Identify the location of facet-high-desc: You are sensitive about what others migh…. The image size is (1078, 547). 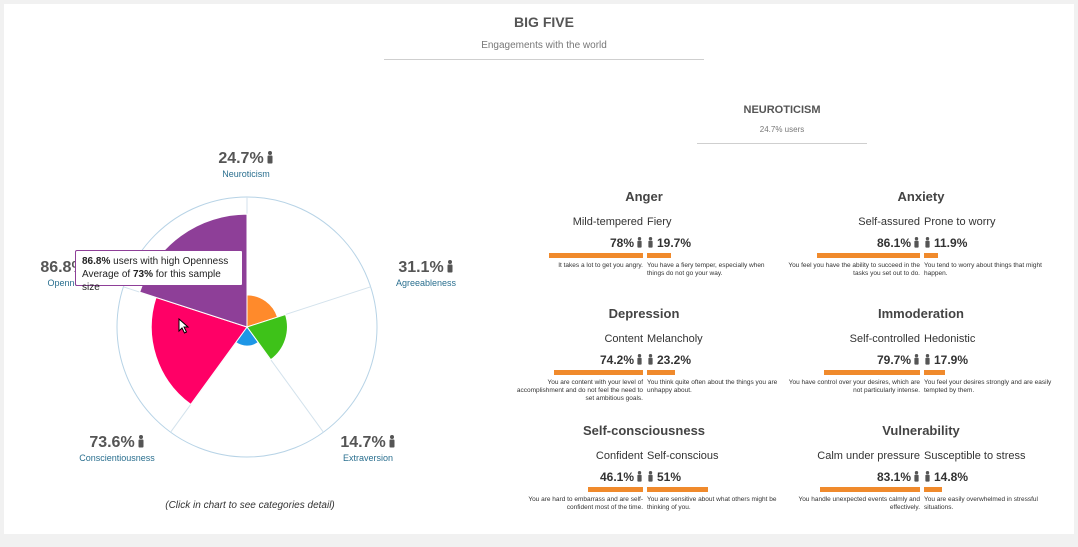
(712, 503).